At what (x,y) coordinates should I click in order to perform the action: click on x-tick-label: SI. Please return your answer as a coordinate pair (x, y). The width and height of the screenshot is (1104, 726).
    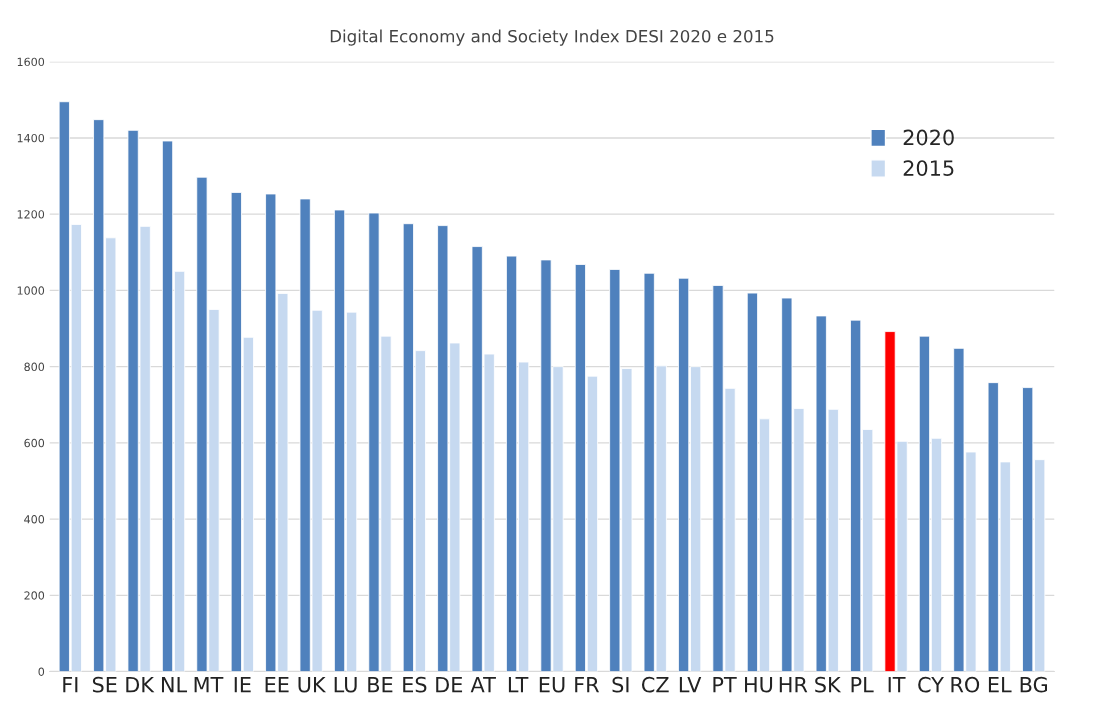
    Looking at the image, I should click on (620, 684).